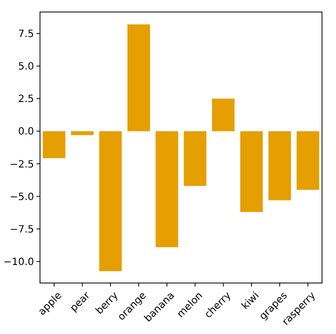  Describe the element at coordinates (26, 34) in the screenshot. I see `y-tick-label: 7.5` at that location.